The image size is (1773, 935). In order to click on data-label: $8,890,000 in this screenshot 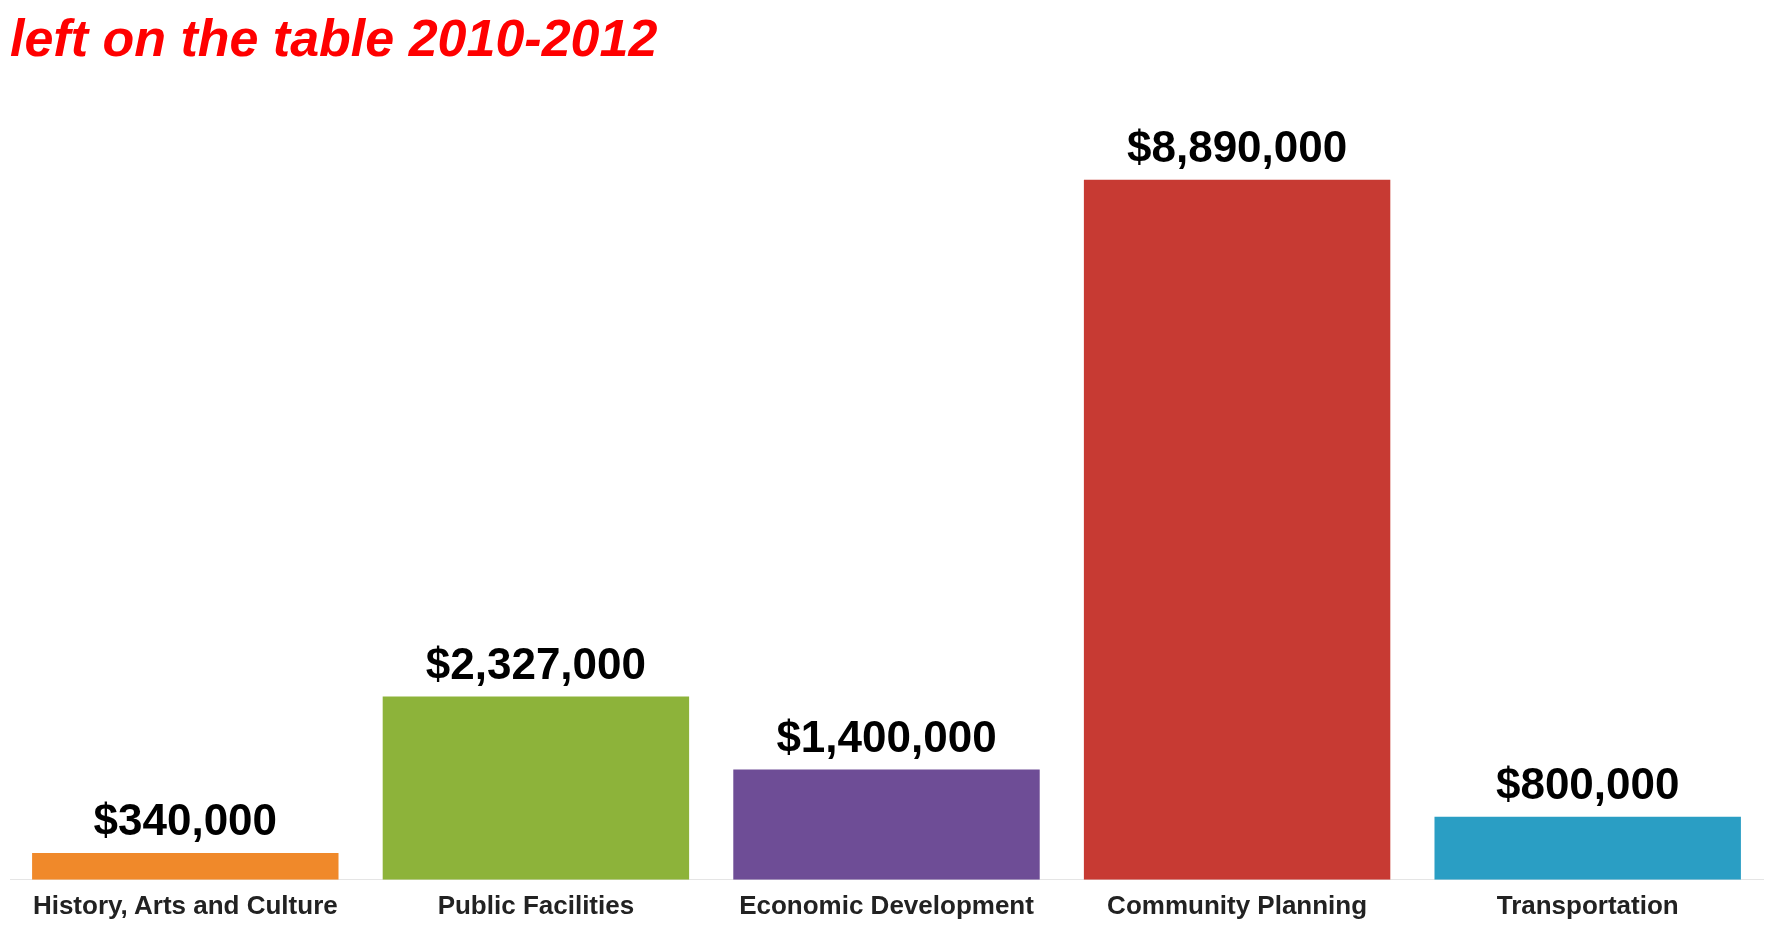, I will do `click(1237, 146)`.